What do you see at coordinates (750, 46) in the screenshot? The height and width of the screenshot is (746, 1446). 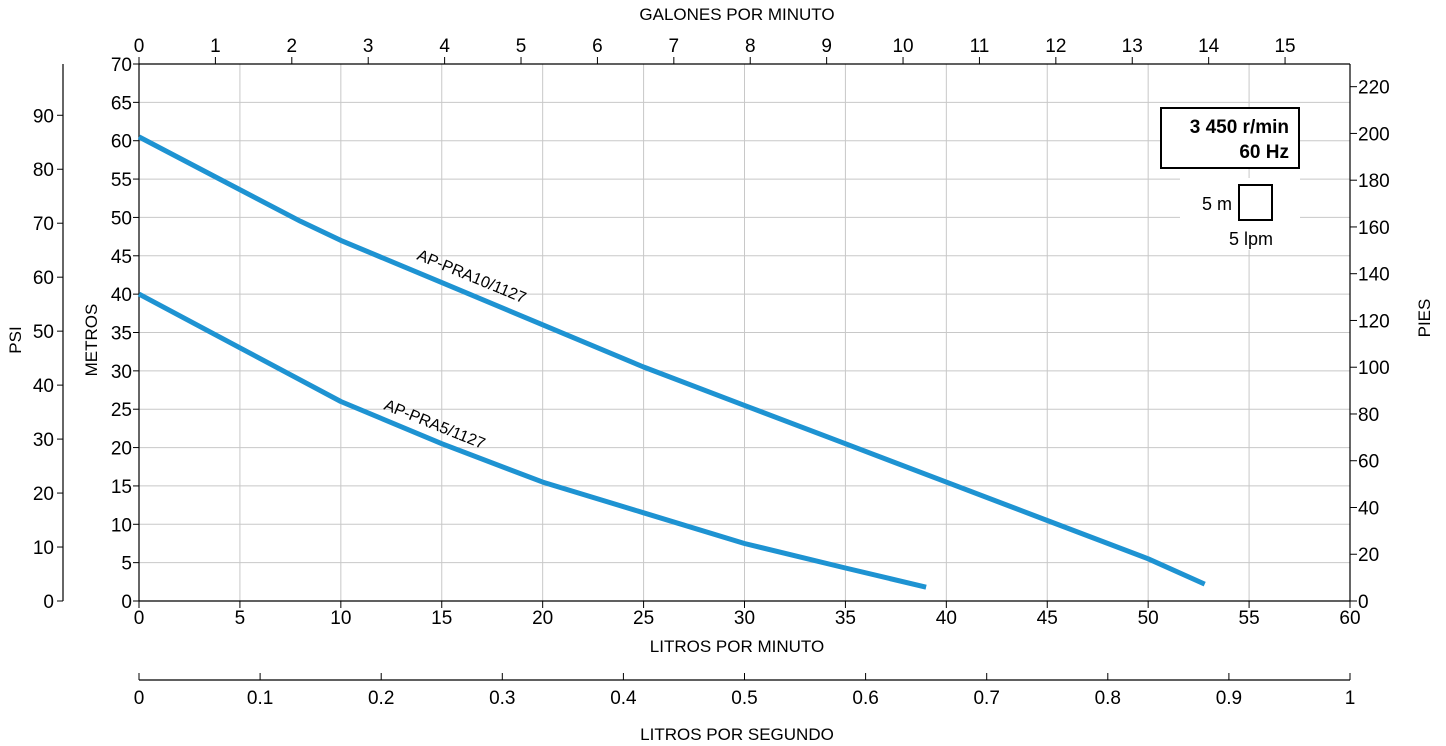 I see `x-top-tick-label: 8` at bounding box center [750, 46].